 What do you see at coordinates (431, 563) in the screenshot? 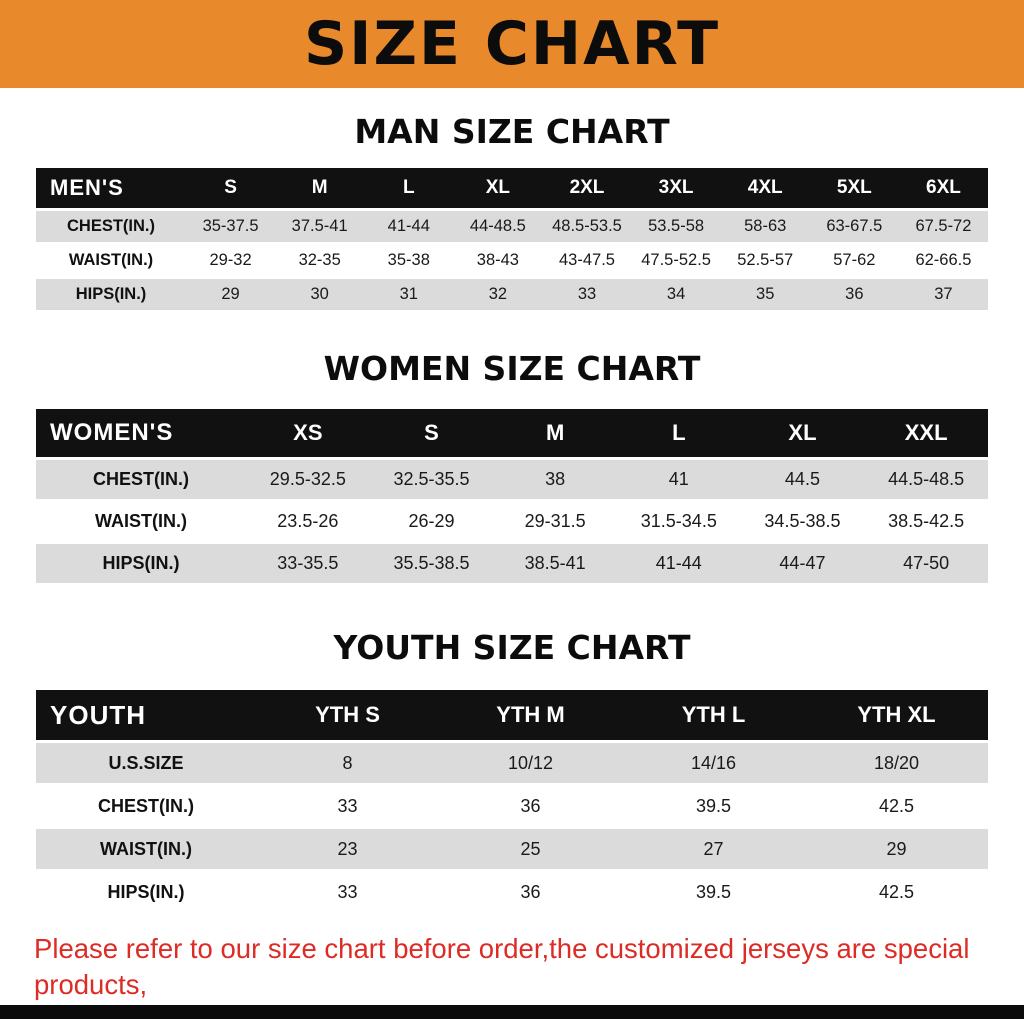
I see `size-value-cell: 35.5-38.5` at bounding box center [431, 563].